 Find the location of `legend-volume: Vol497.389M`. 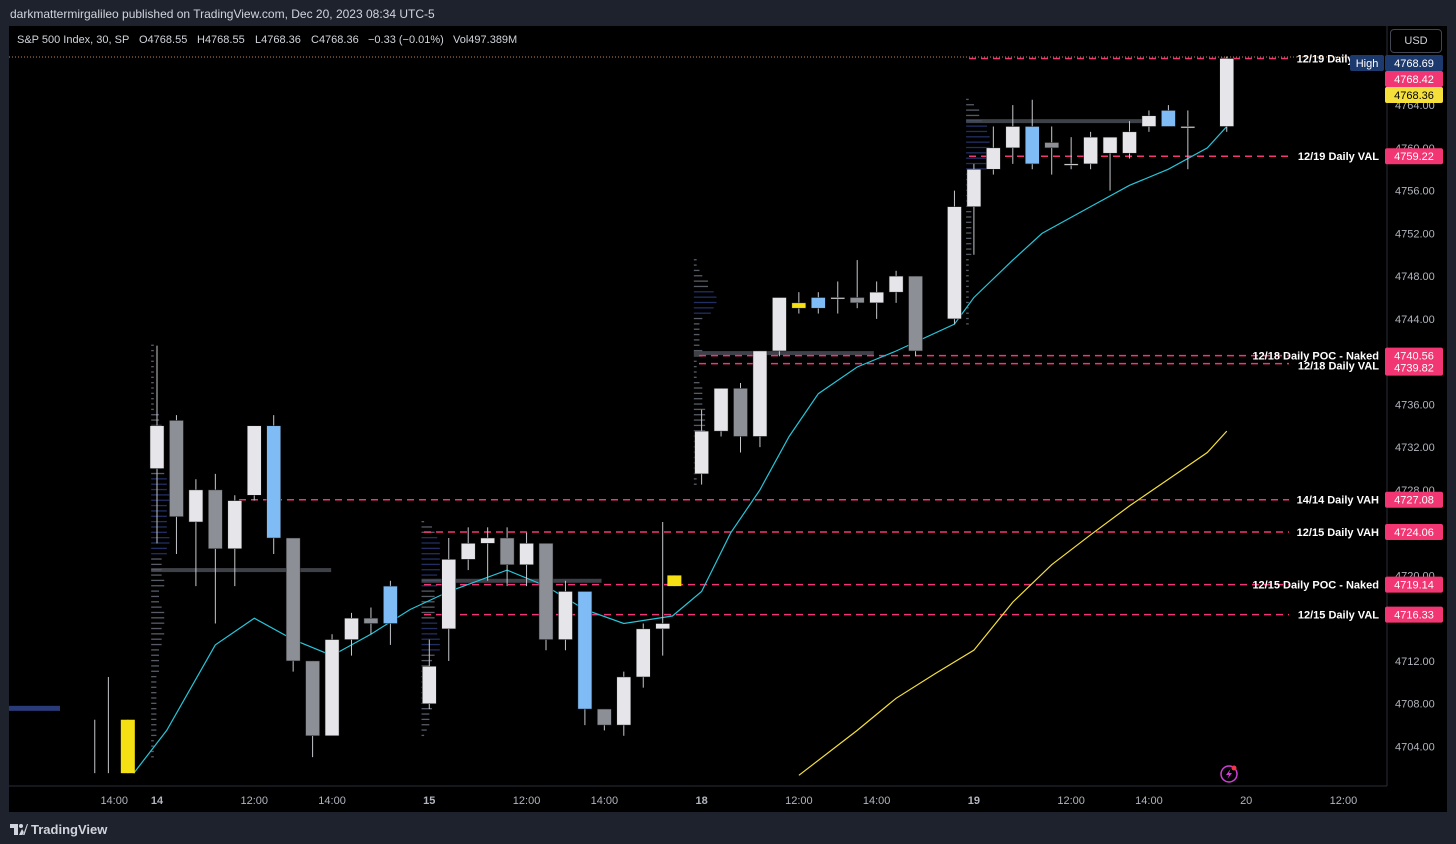

legend-volume: Vol497.389M is located at coordinates (485, 40).